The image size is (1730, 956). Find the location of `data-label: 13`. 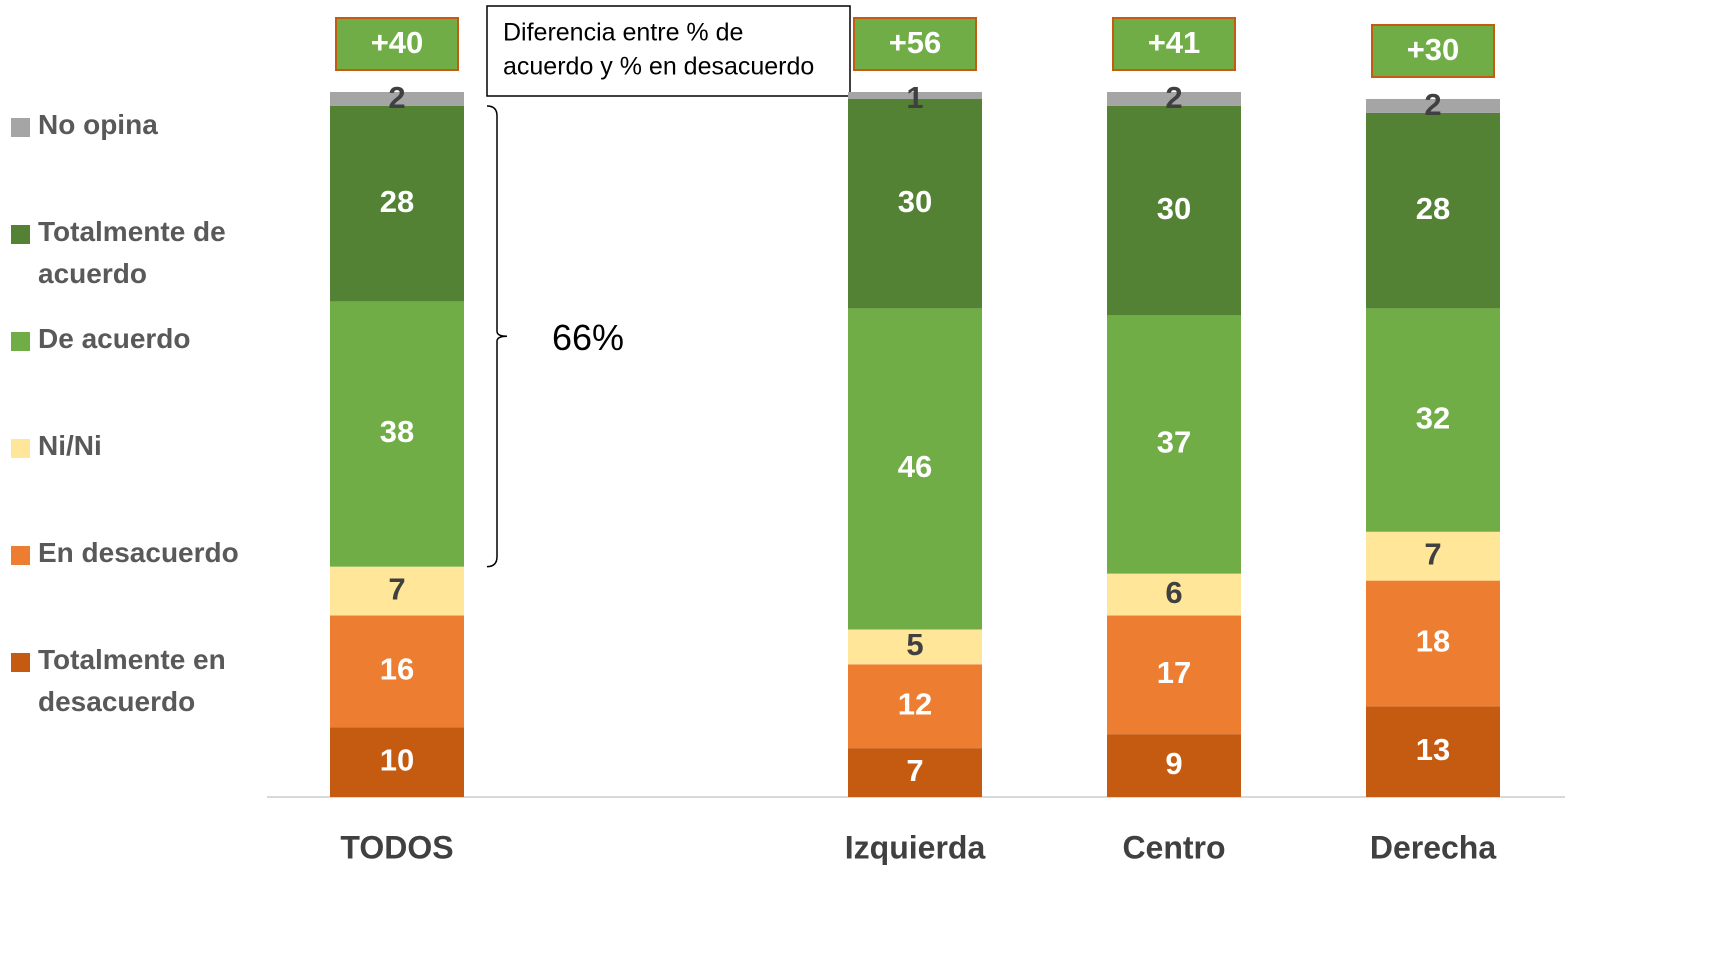

data-label: 13 is located at coordinates (1433, 749).